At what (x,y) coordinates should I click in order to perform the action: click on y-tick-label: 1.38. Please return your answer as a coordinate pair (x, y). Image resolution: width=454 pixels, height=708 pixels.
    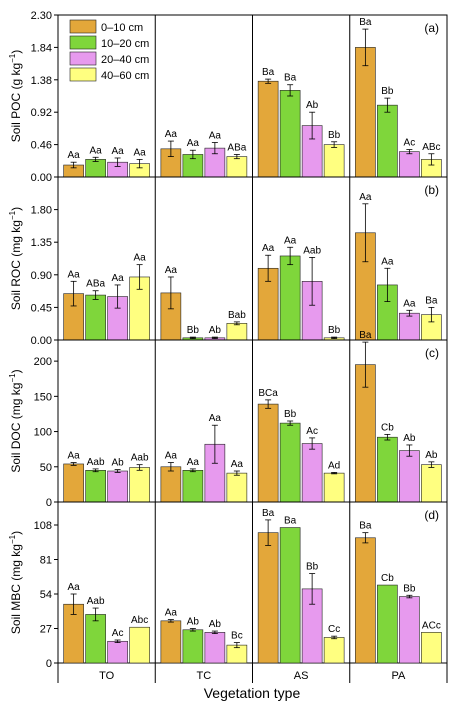
    Looking at the image, I should click on (41, 81).